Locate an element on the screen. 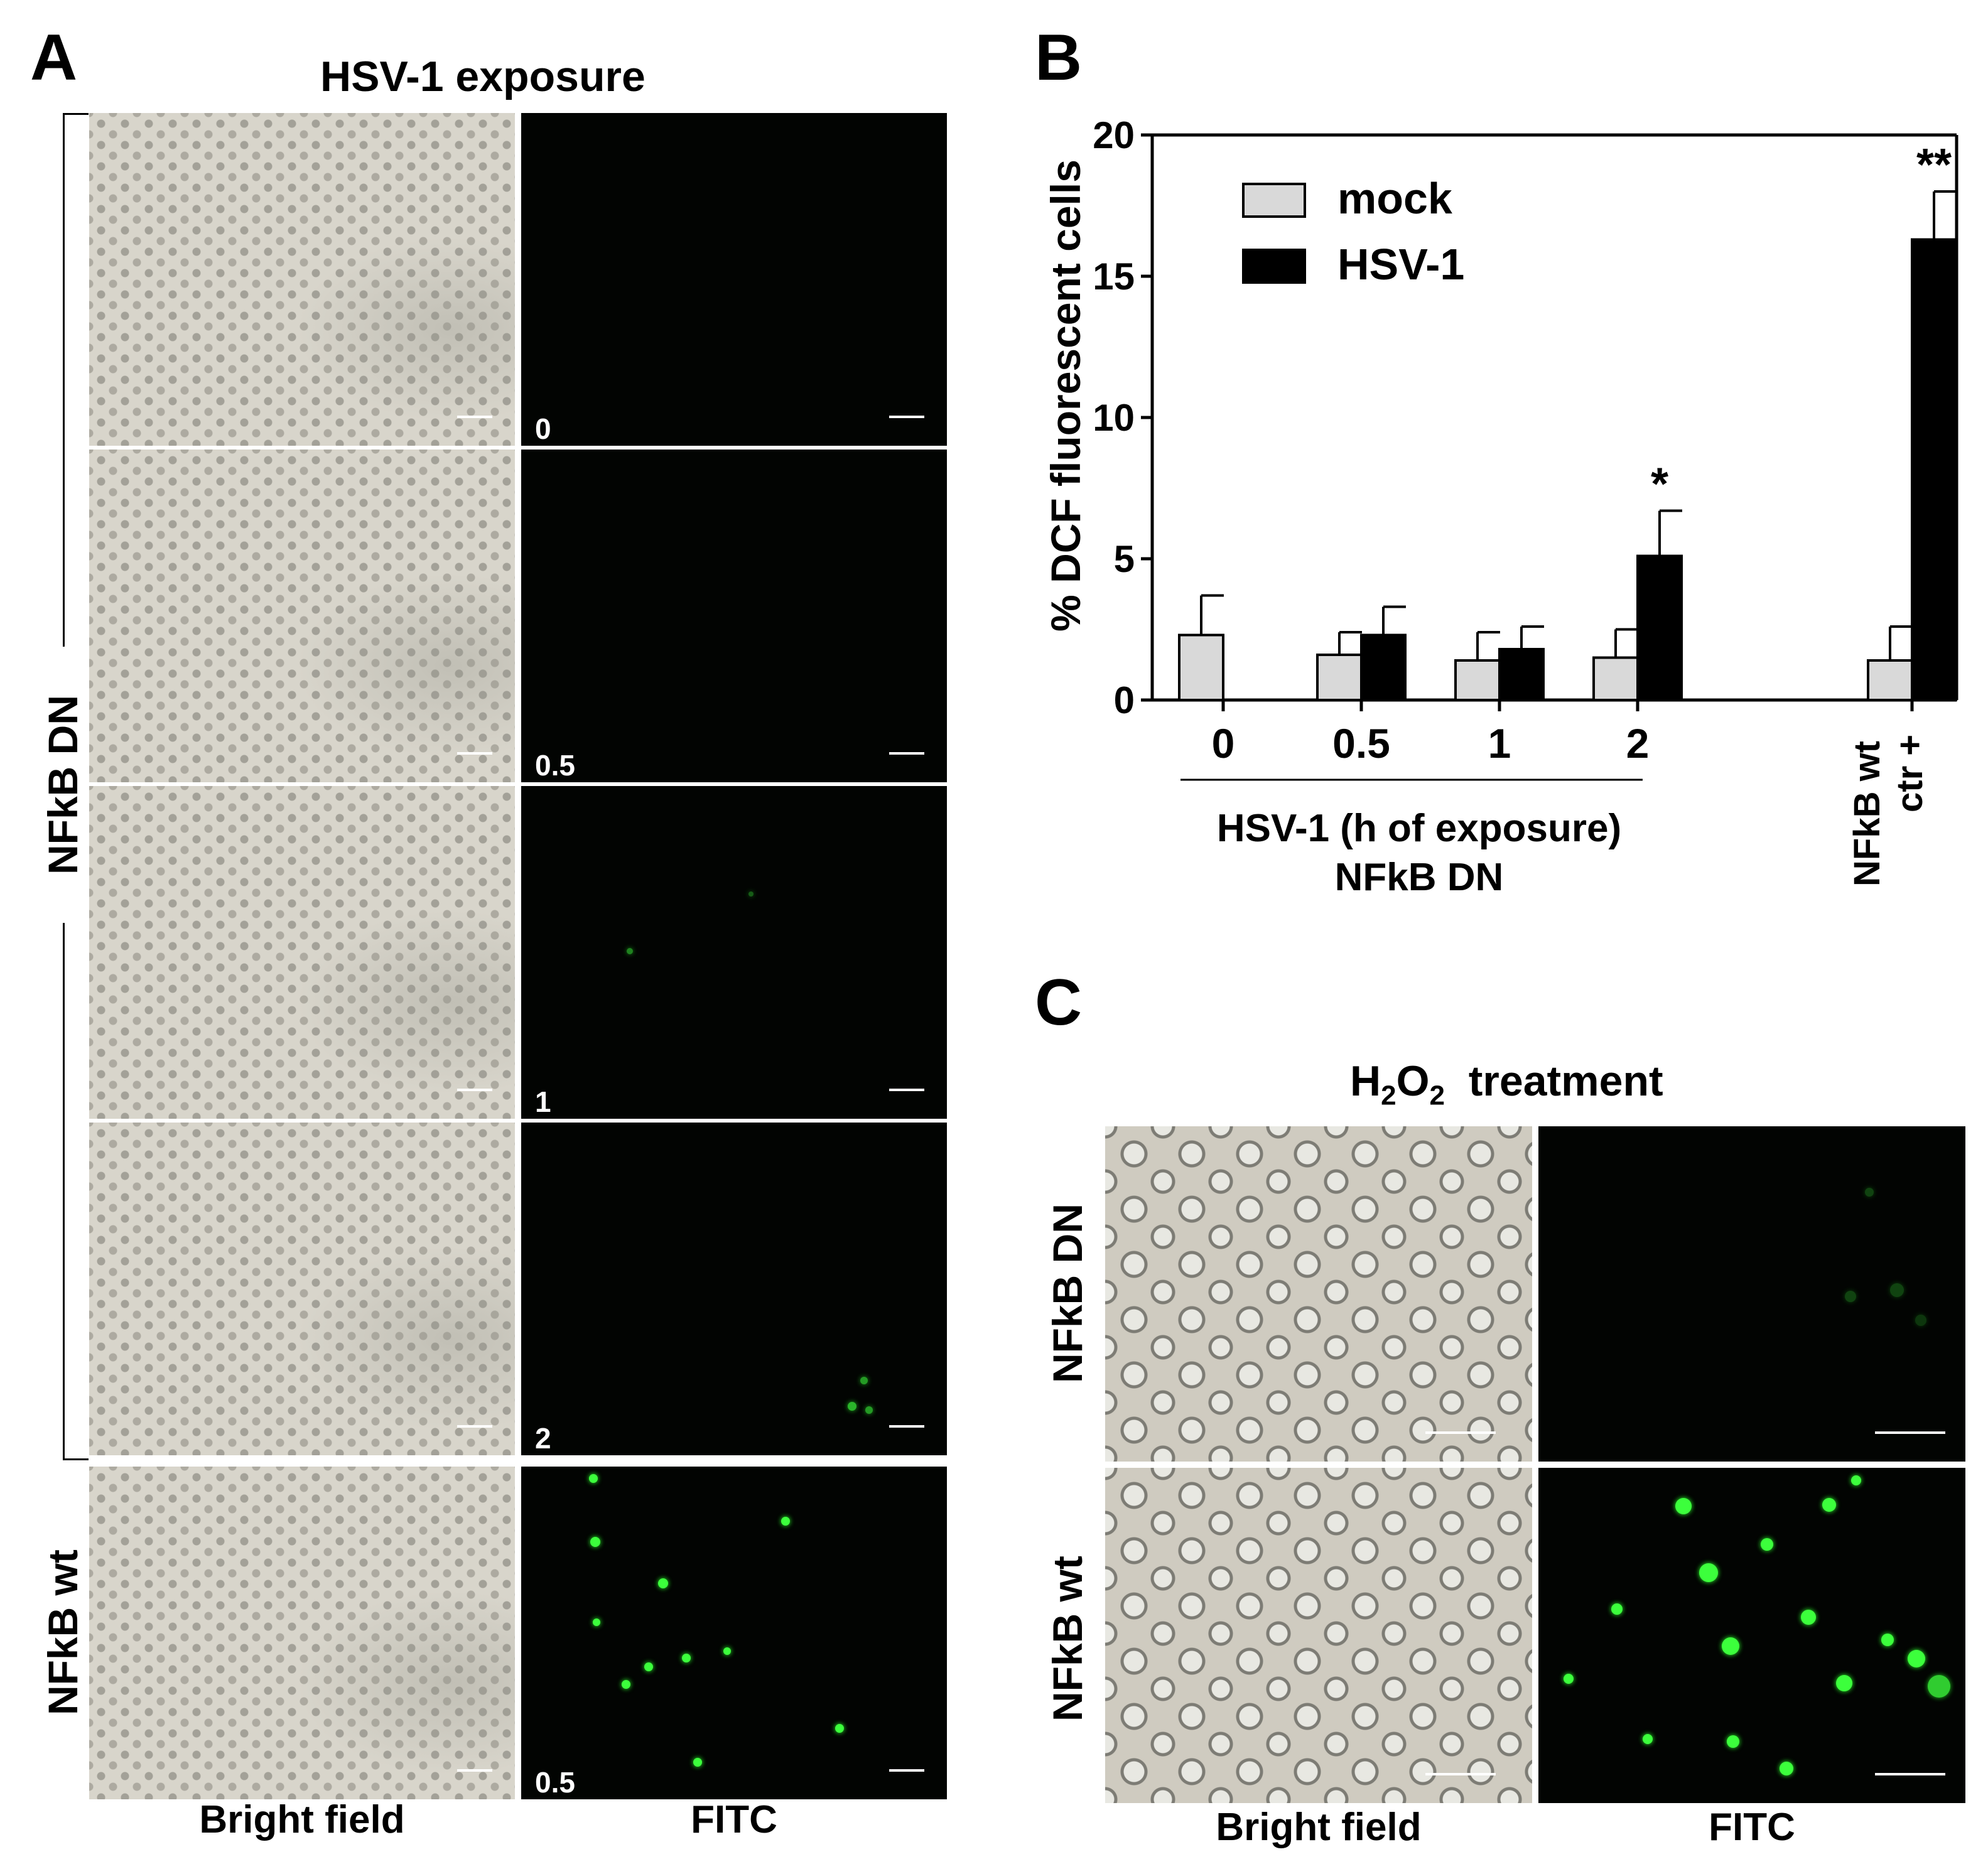  ctr-label-line1: NFkB wt is located at coordinates (1867, 813).